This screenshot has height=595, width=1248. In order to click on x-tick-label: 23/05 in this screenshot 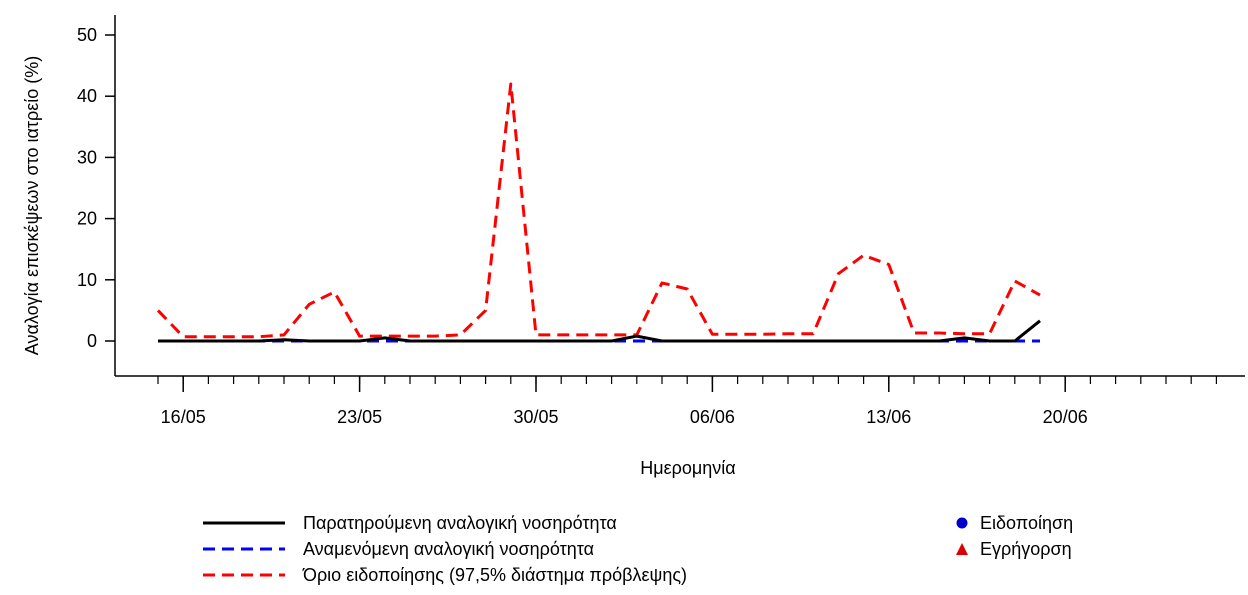, I will do `click(359, 417)`.